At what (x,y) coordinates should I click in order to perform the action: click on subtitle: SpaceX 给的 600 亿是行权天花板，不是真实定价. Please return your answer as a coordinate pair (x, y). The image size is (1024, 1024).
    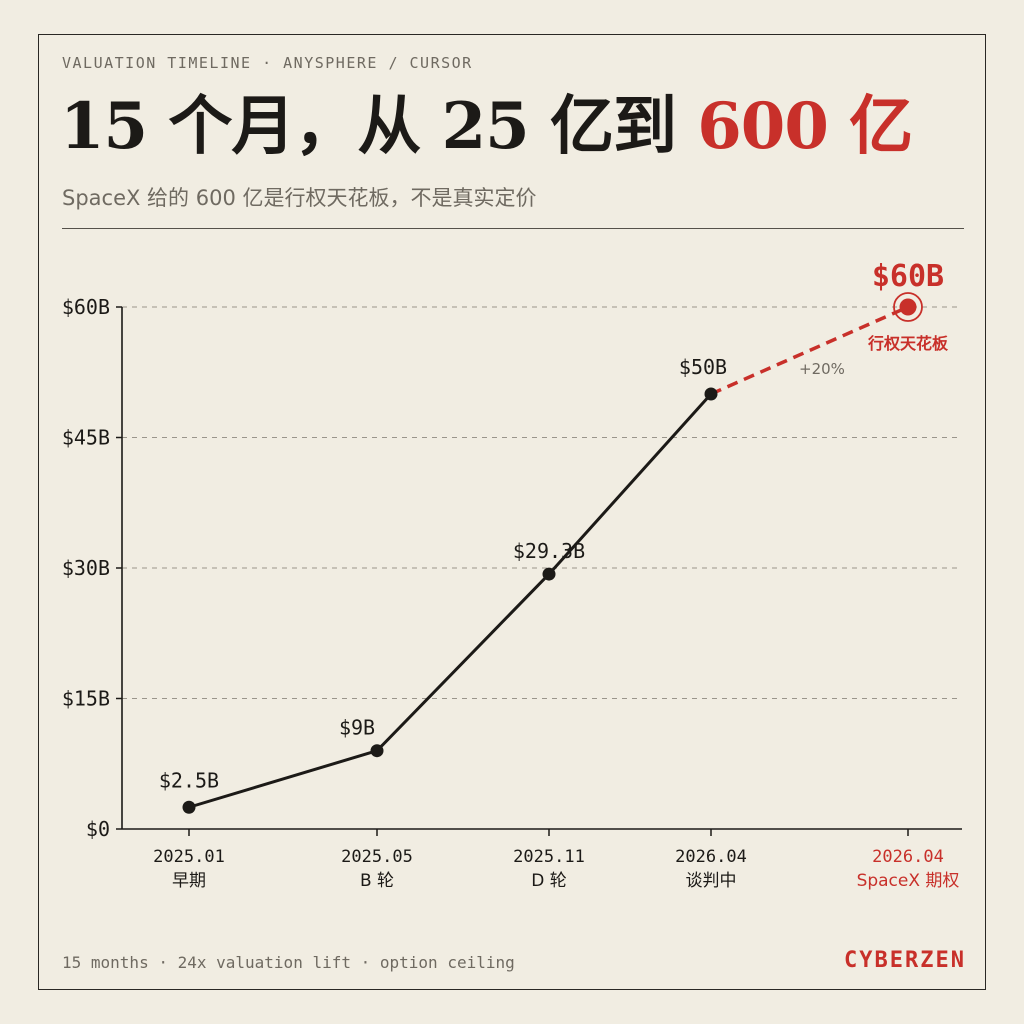
    Looking at the image, I should click on (299, 198).